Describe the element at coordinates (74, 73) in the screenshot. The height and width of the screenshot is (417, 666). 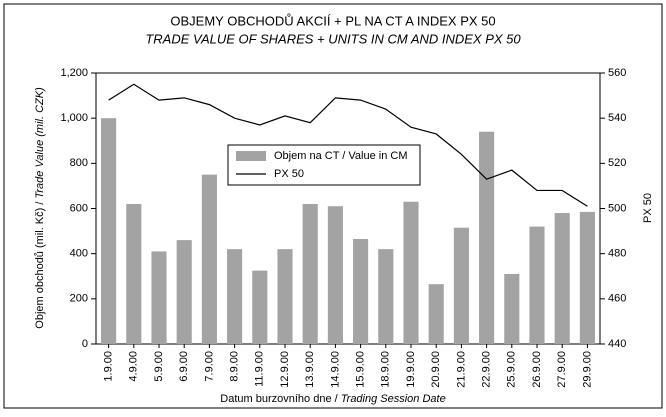
I see `y-tick-label: 1,200` at that location.